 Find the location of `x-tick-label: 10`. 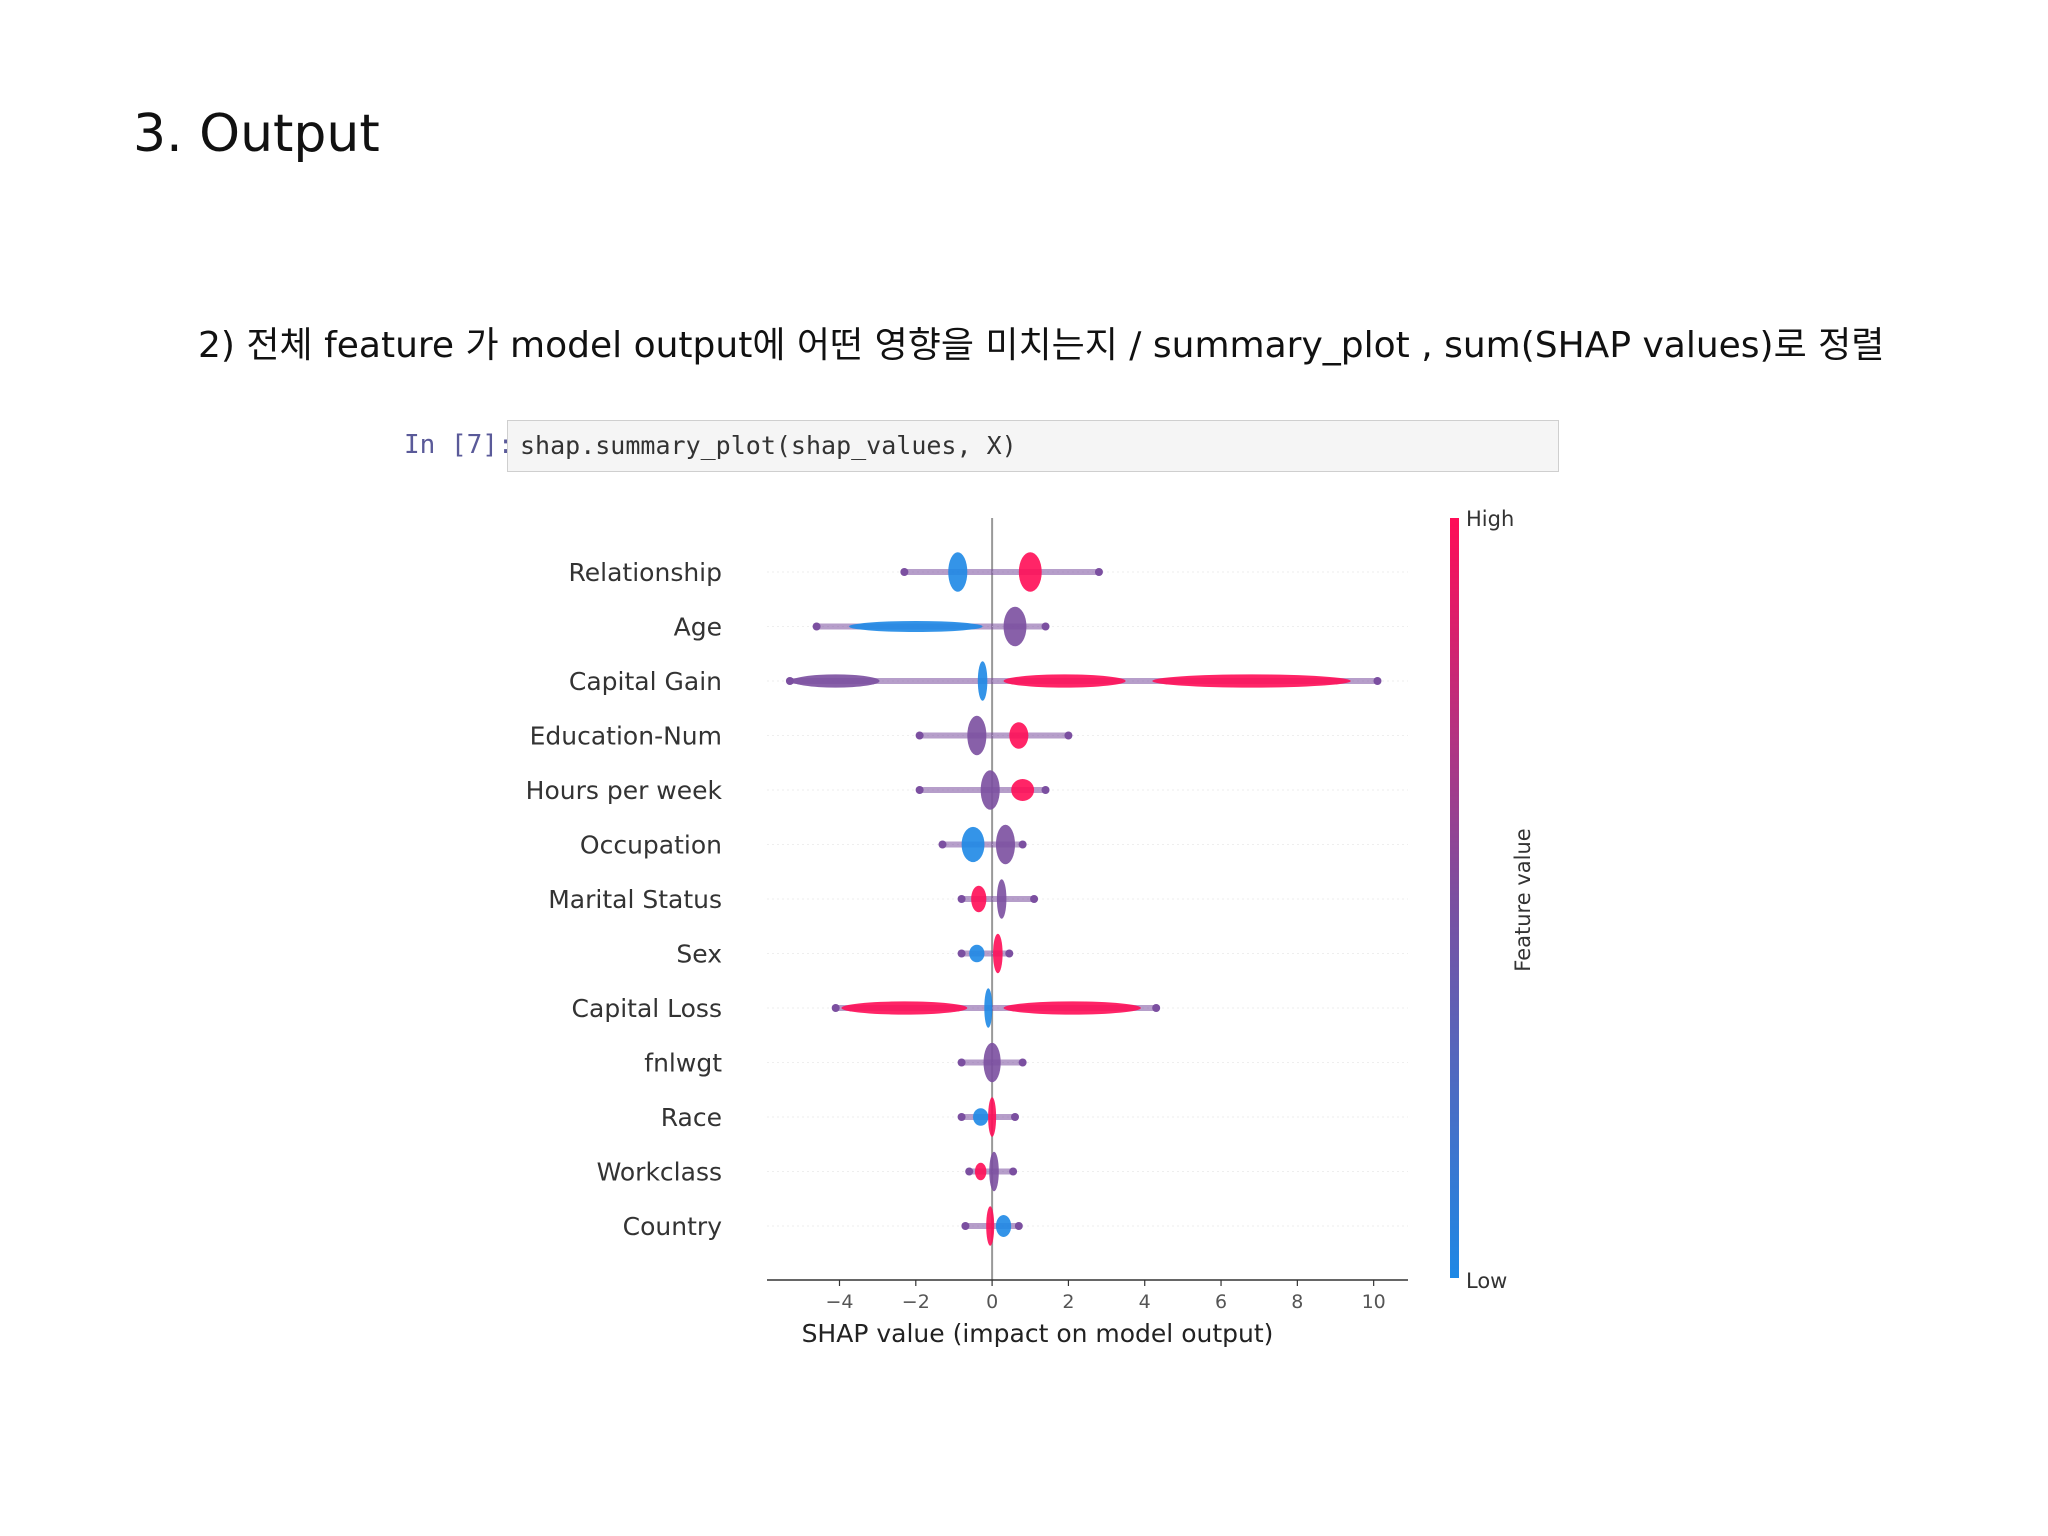

x-tick-label: 10 is located at coordinates (1374, 1302).